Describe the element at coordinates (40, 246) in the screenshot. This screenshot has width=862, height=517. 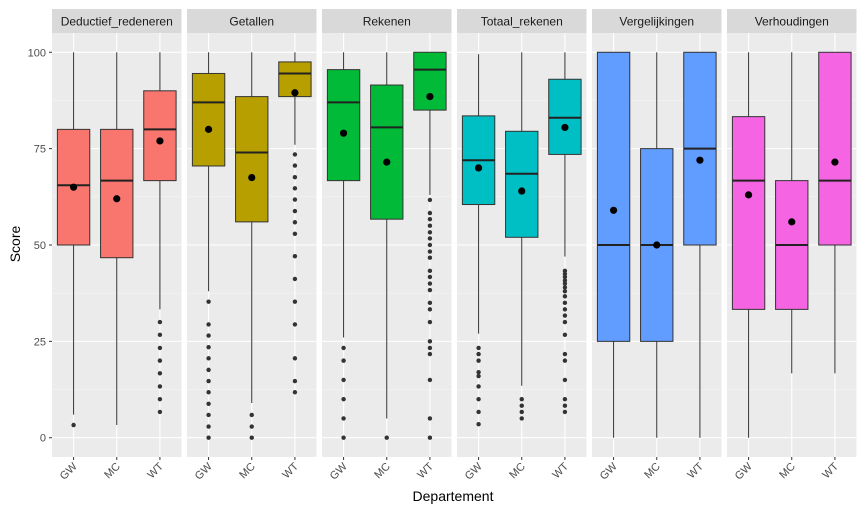
I see `y-axis: 0 25 50 75 100` at that location.